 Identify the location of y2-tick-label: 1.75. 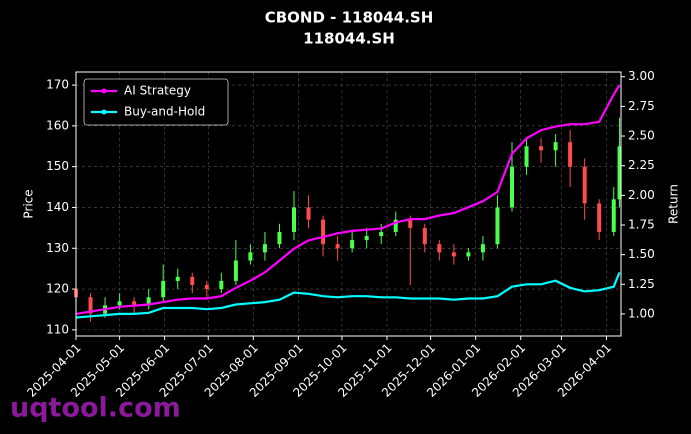
(641, 224).